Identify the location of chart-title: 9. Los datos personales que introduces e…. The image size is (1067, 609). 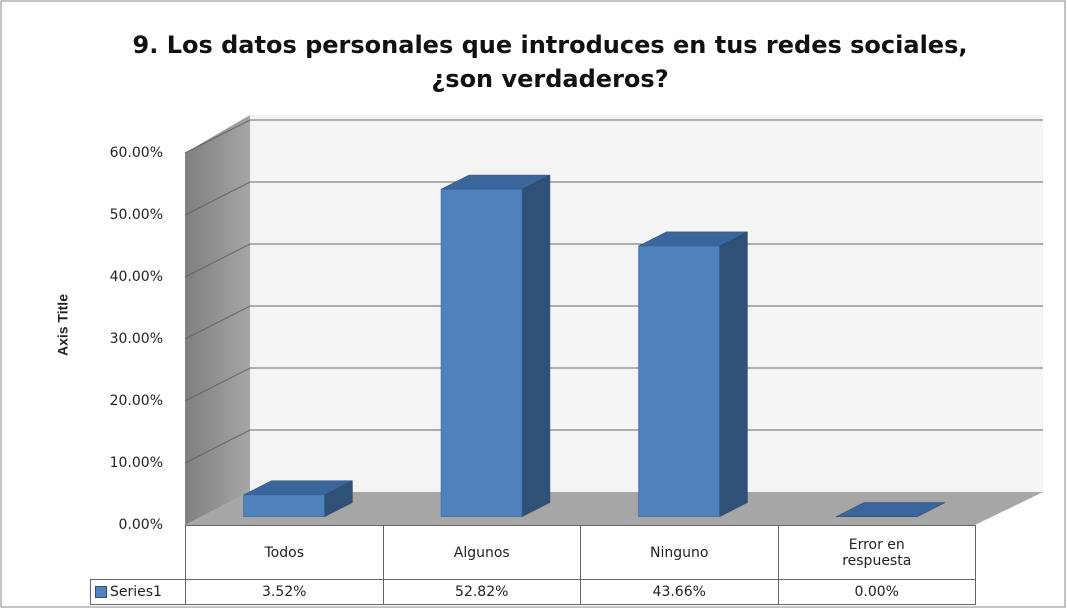
(550, 62).